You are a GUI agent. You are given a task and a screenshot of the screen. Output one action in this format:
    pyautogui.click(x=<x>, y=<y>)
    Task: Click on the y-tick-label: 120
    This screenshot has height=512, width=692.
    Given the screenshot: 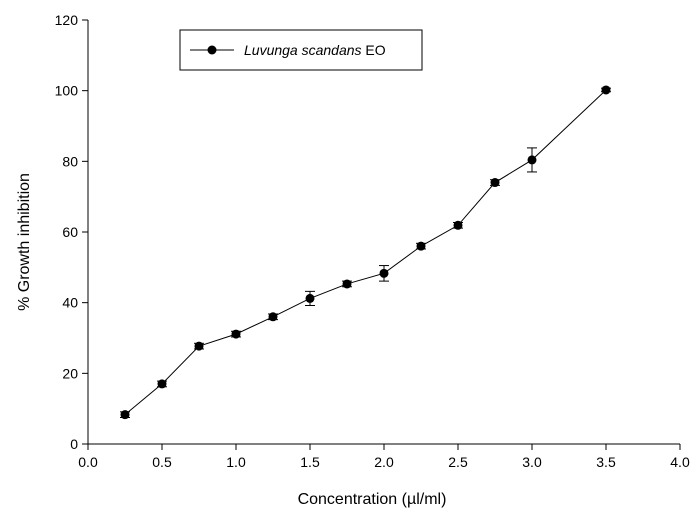 What is the action you would take?
    pyautogui.click(x=67, y=20)
    